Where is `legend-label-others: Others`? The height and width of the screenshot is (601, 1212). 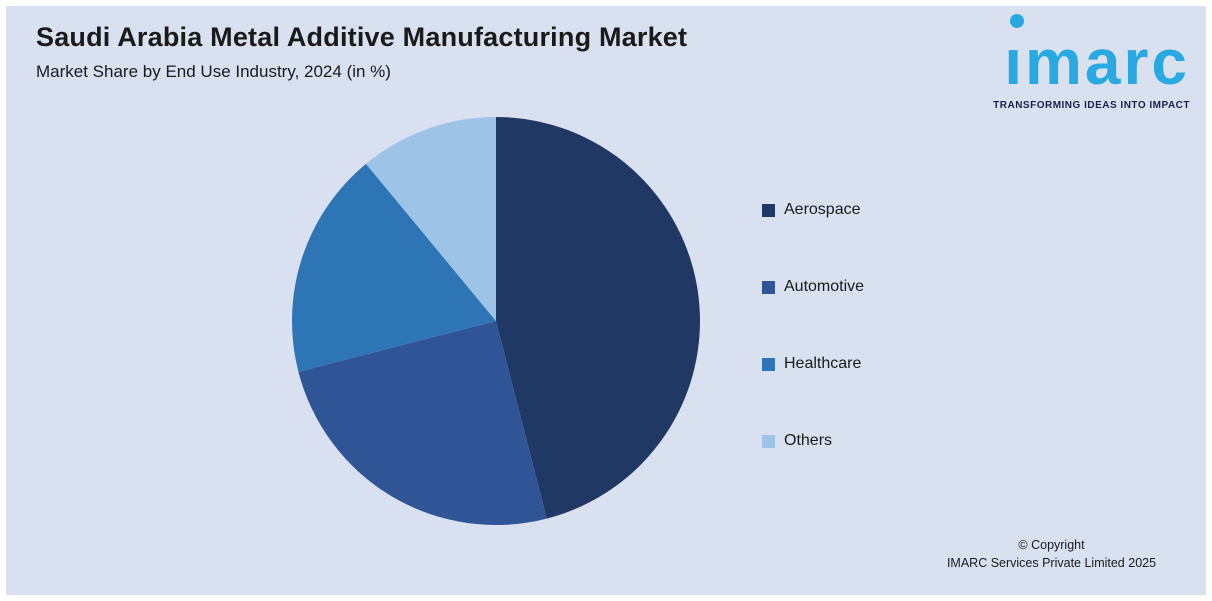
legend-label-others: Others is located at coordinates (808, 440).